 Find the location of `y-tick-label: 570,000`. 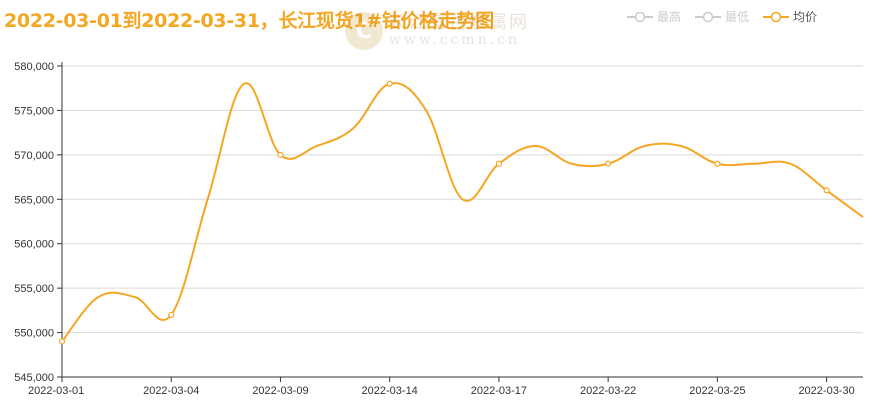

y-tick-label: 570,000 is located at coordinates (34, 156).